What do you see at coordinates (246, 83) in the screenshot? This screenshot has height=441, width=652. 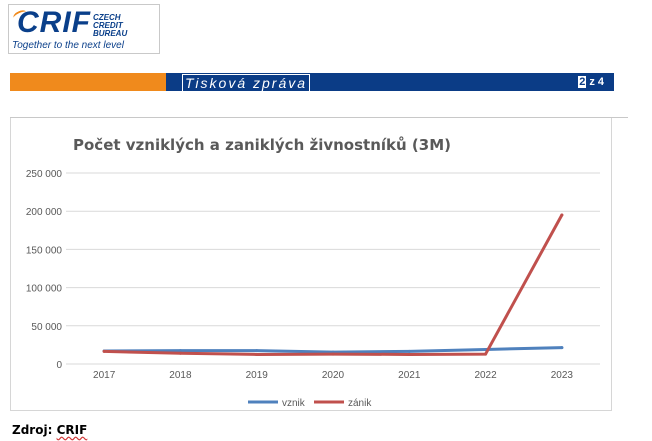 I see `banner-title: Tisková zpráva` at bounding box center [246, 83].